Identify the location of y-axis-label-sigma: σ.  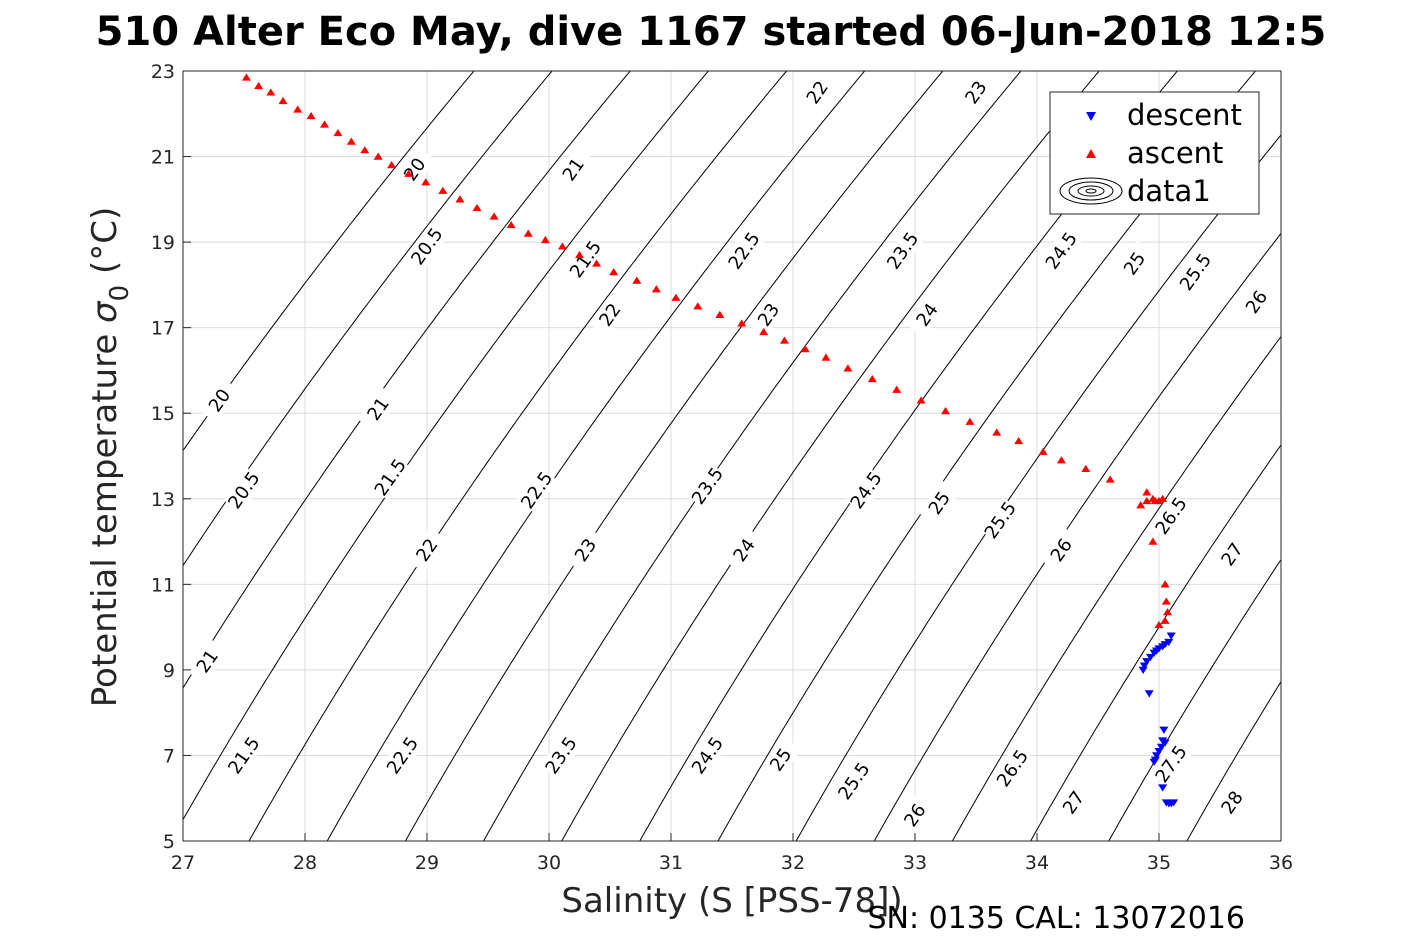
(105, 311).